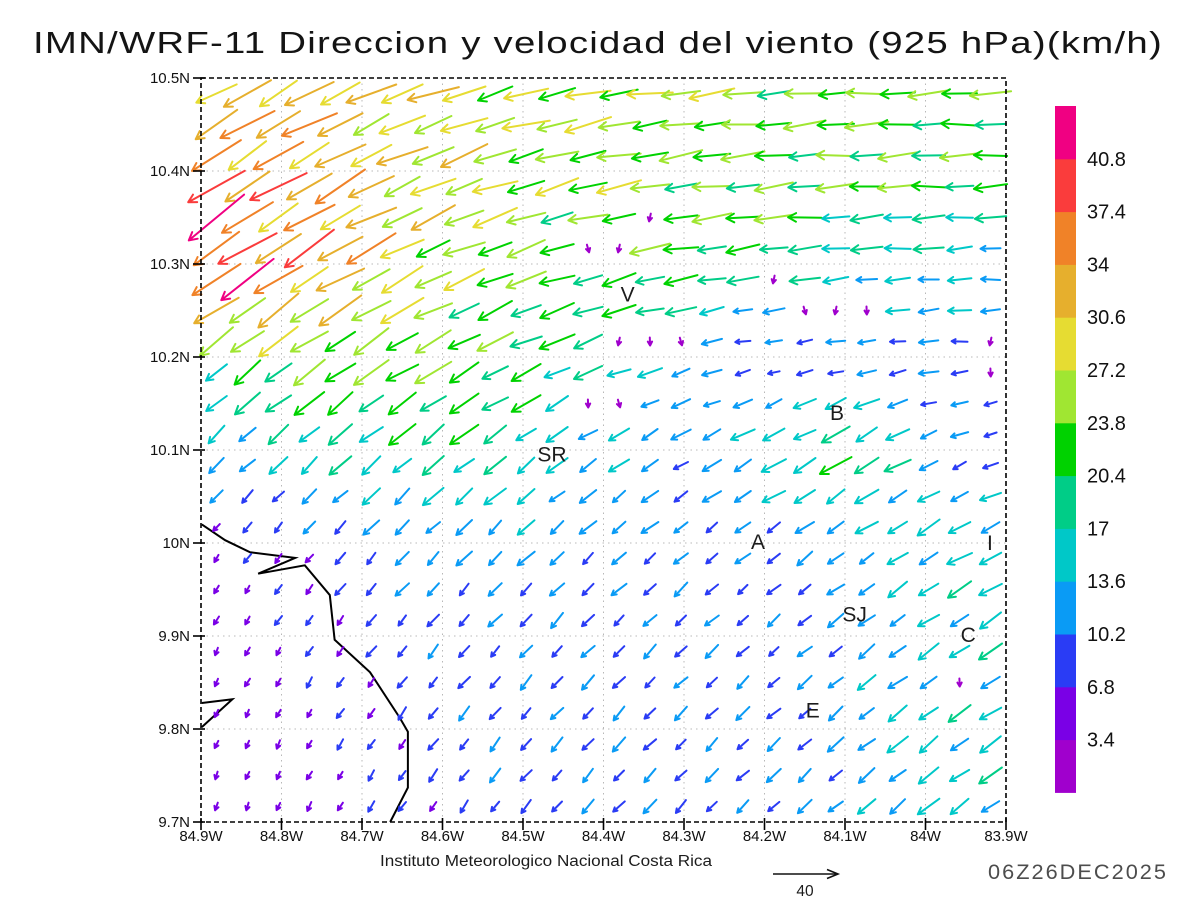 The width and height of the screenshot is (1200, 900). I want to click on x-tick-label: 84.9W, so click(201, 836).